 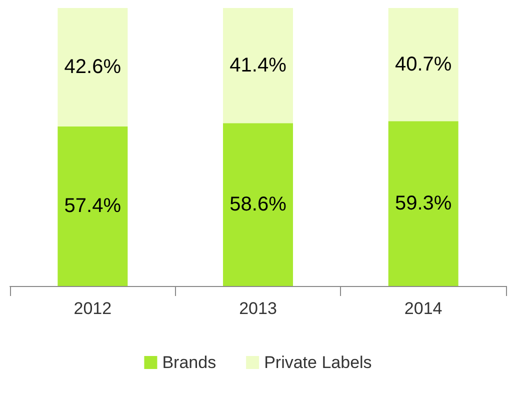 I want to click on data-label: 57.4%, so click(x=93, y=206).